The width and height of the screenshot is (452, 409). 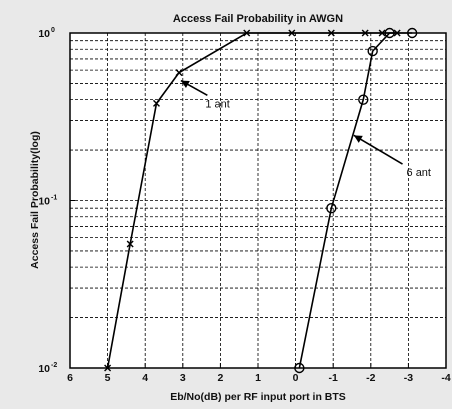 I want to click on x-tick-label: 1, so click(x=258, y=378).